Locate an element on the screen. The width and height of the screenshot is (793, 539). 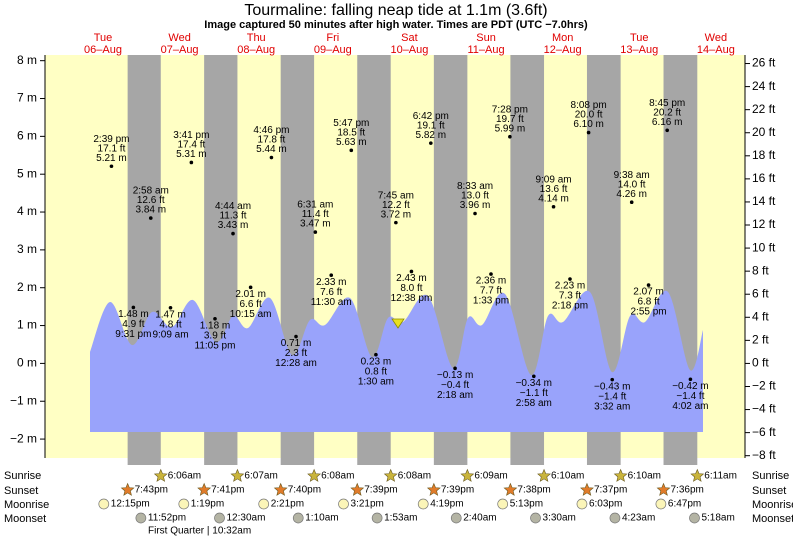
tide-label: 9:38 am is located at coordinates (632, 175).